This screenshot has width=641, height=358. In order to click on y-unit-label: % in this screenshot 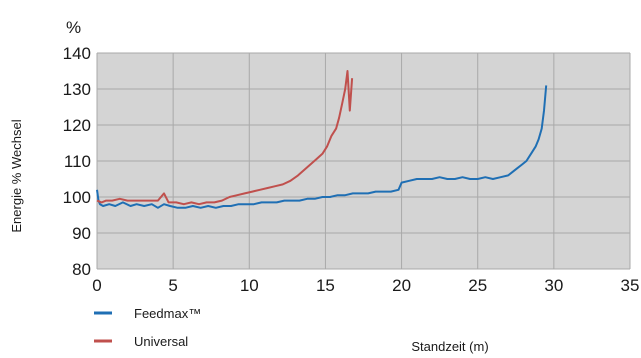, I will do `click(73, 27)`.